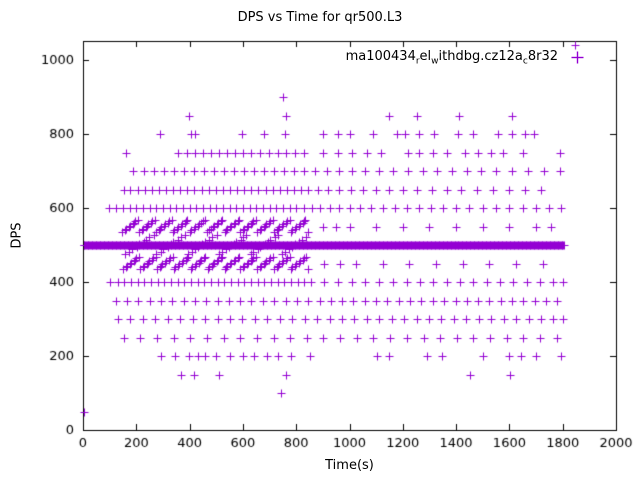  I want to click on legend-label: ma100434relwithdbg.cz12ac8r32, so click(451, 58).